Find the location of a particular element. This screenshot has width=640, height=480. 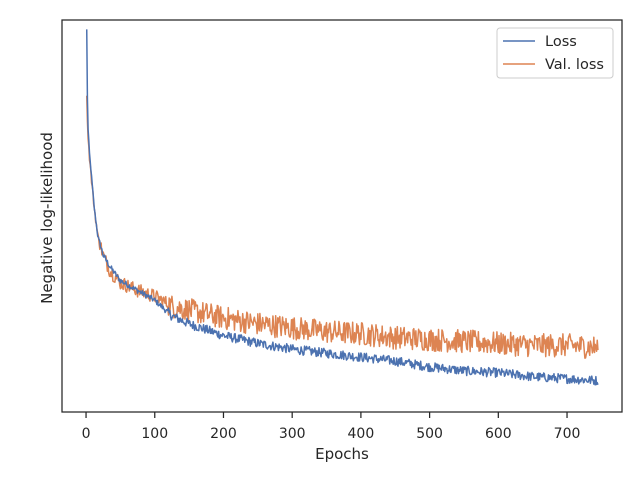

x-tick-label: 500 is located at coordinates (429, 434).